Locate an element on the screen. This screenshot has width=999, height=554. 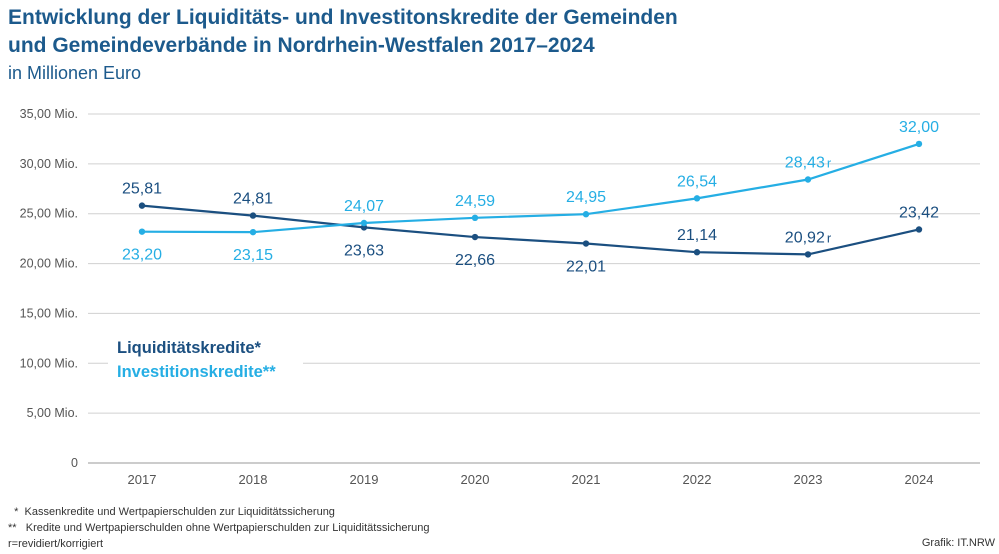
data-label-value: 24,81 is located at coordinates (253, 199).